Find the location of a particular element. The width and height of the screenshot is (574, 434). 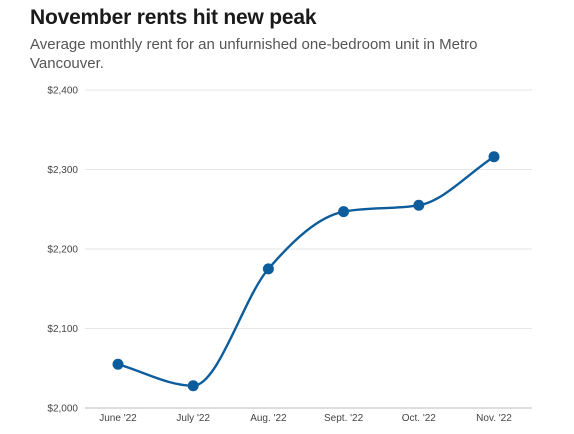

x-tick-label: Oct. '22 is located at coordinates (419, 418).